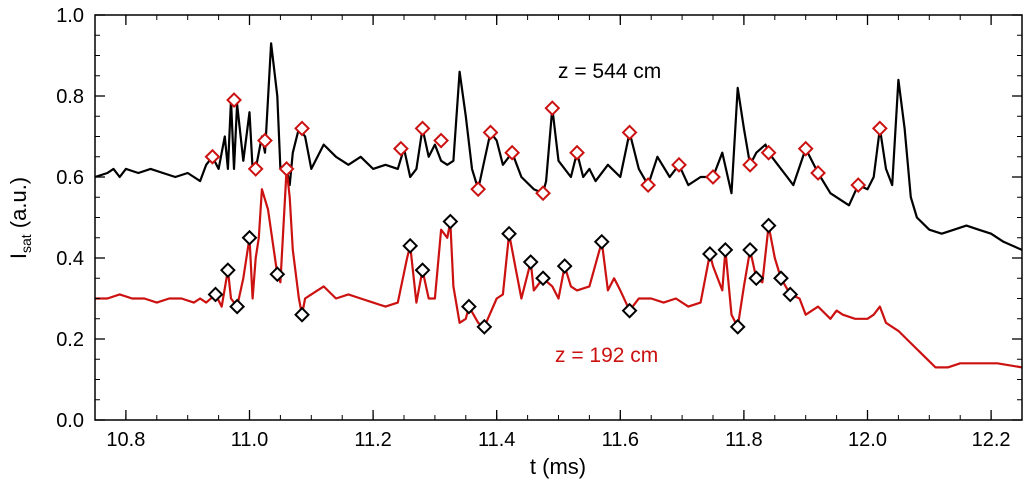 The image size is (1024, 487). What do you see at coordinates (558, 466) in the screenshot?
I see `x-axis-label: t (ms)` at bounding box center [558, 466].